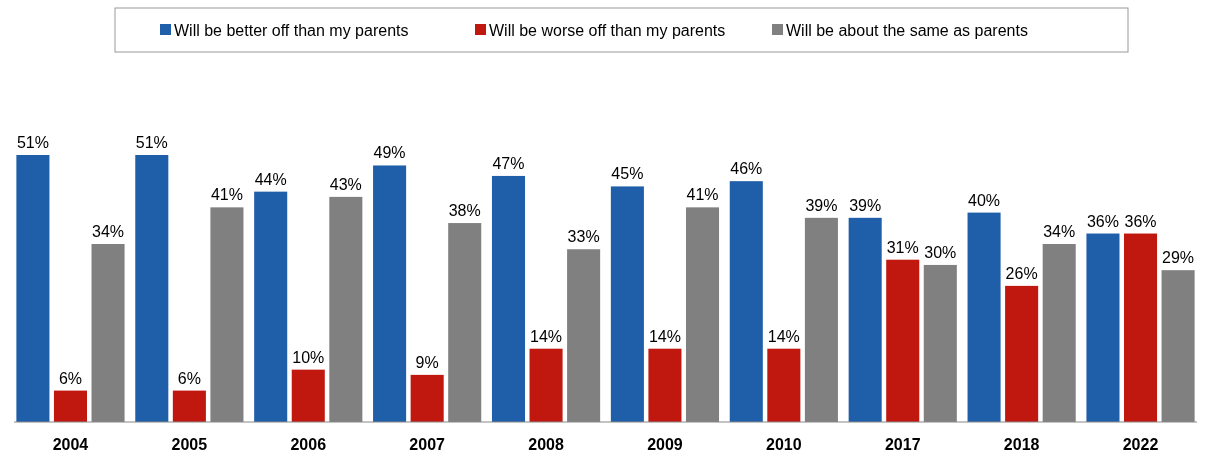 This screenshot has height=458, width=1213. Describe the element at coordinates (427, 444) in the screenshot. I see `x-tick-label: 2007` at that location.